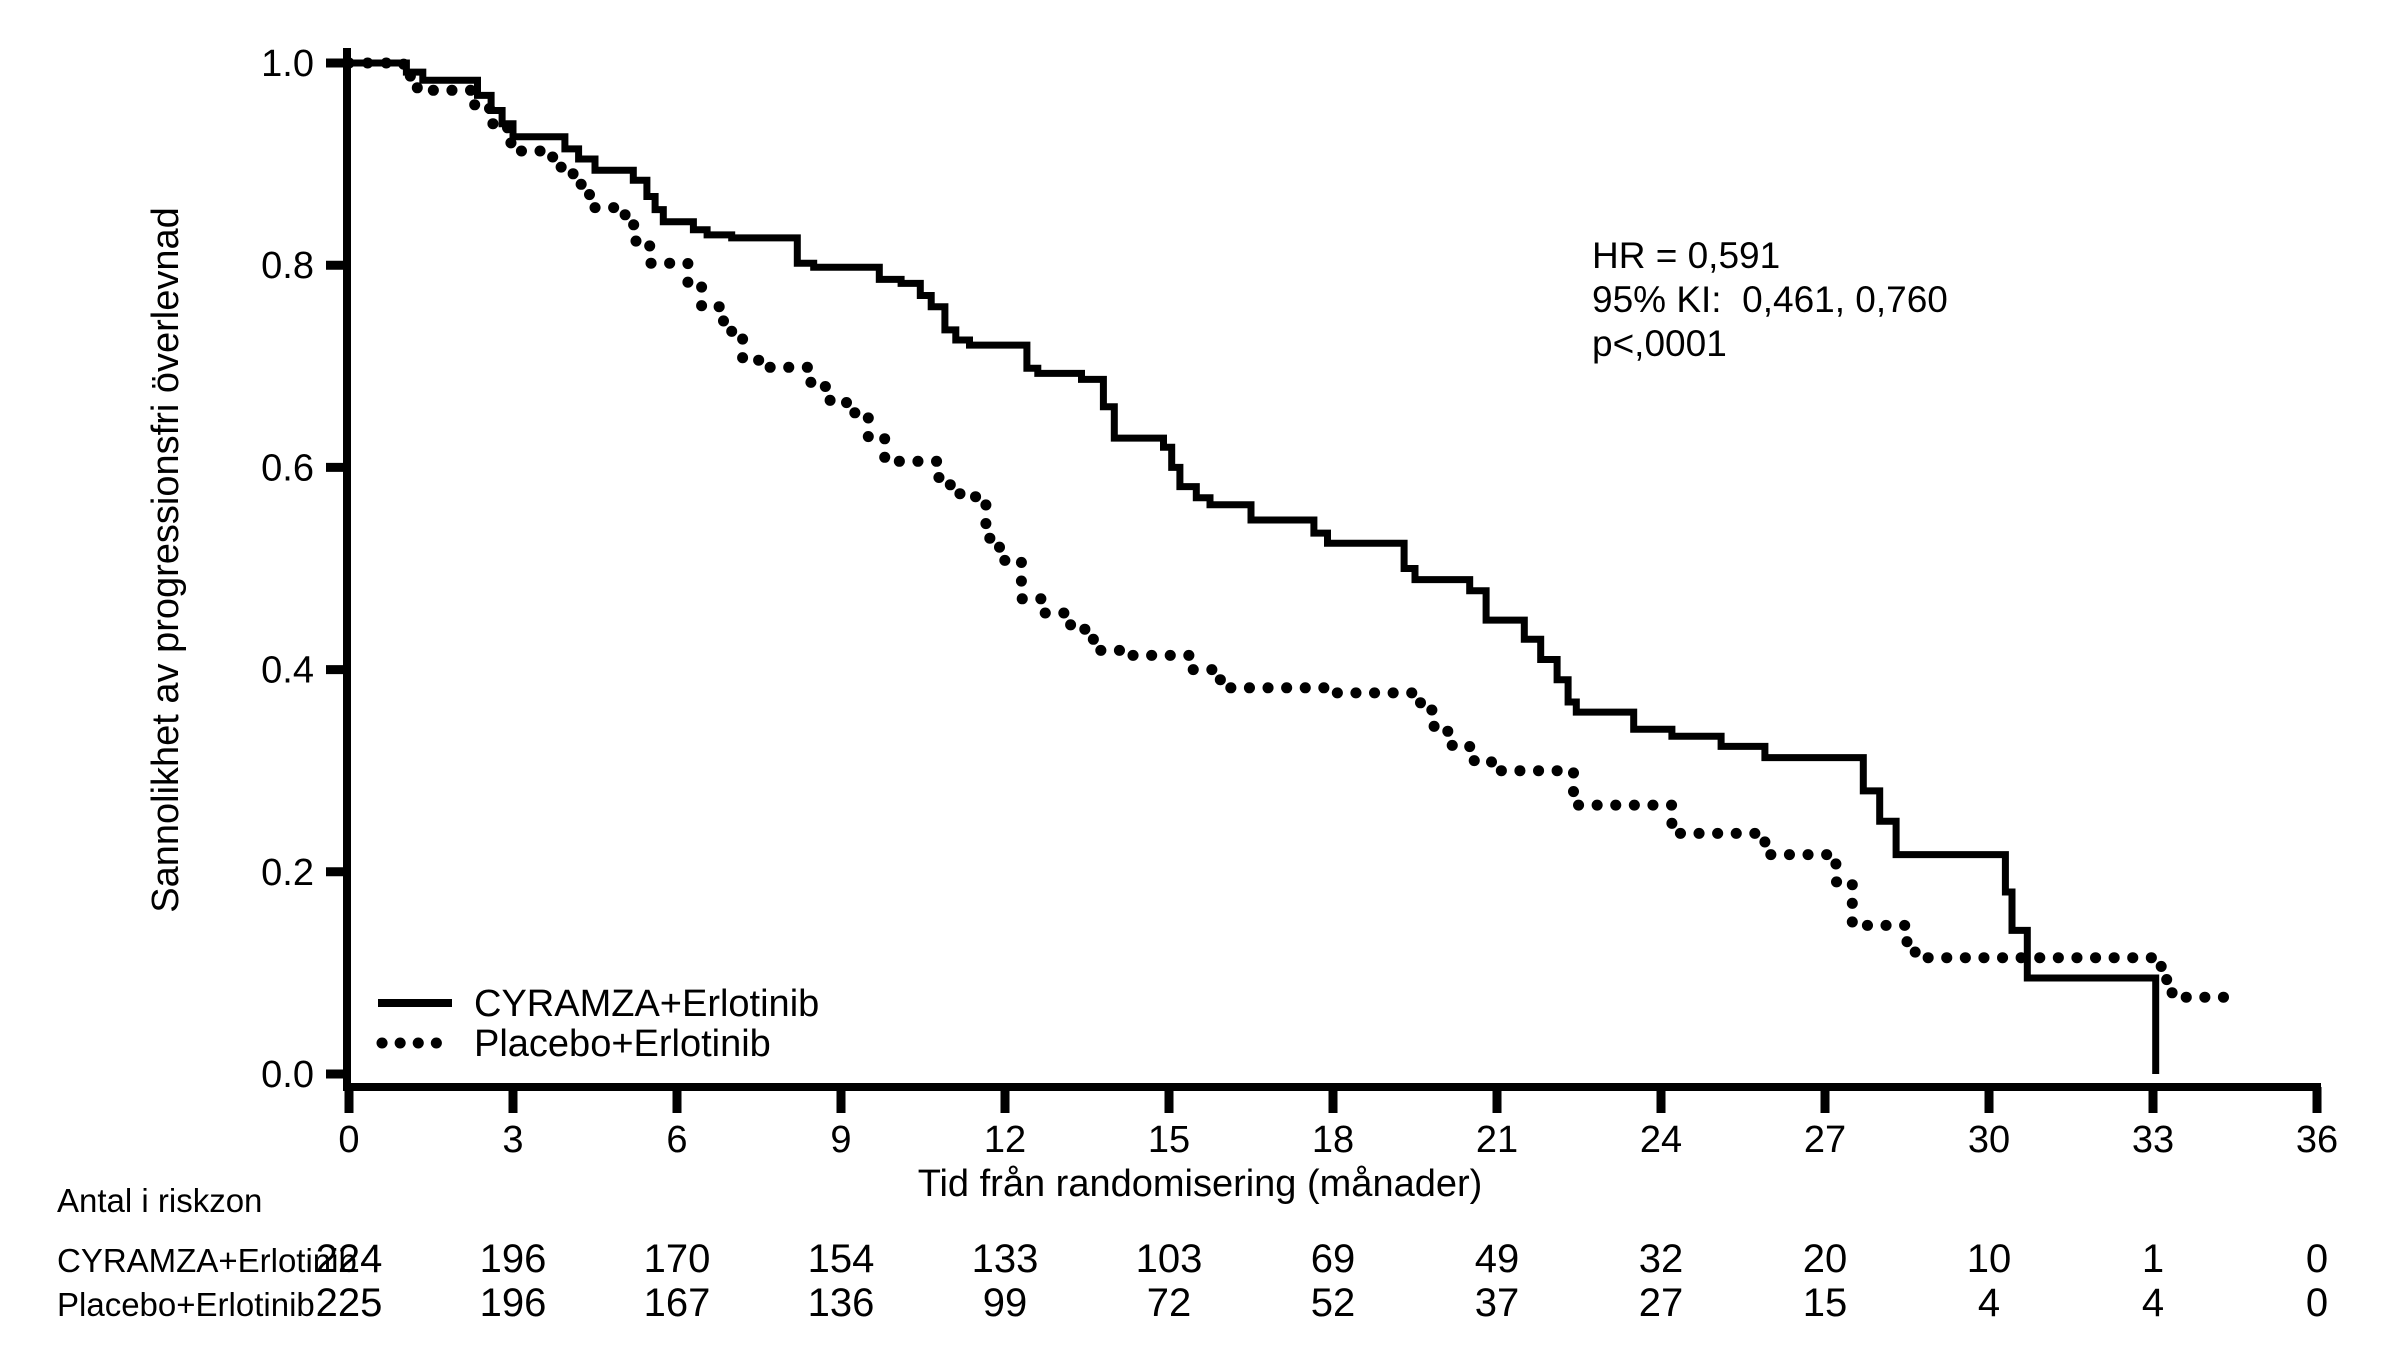 This screenshot has width=2392, height=1362. I want to click on risk-count-cyramza: 10, so click(1989, 1259).